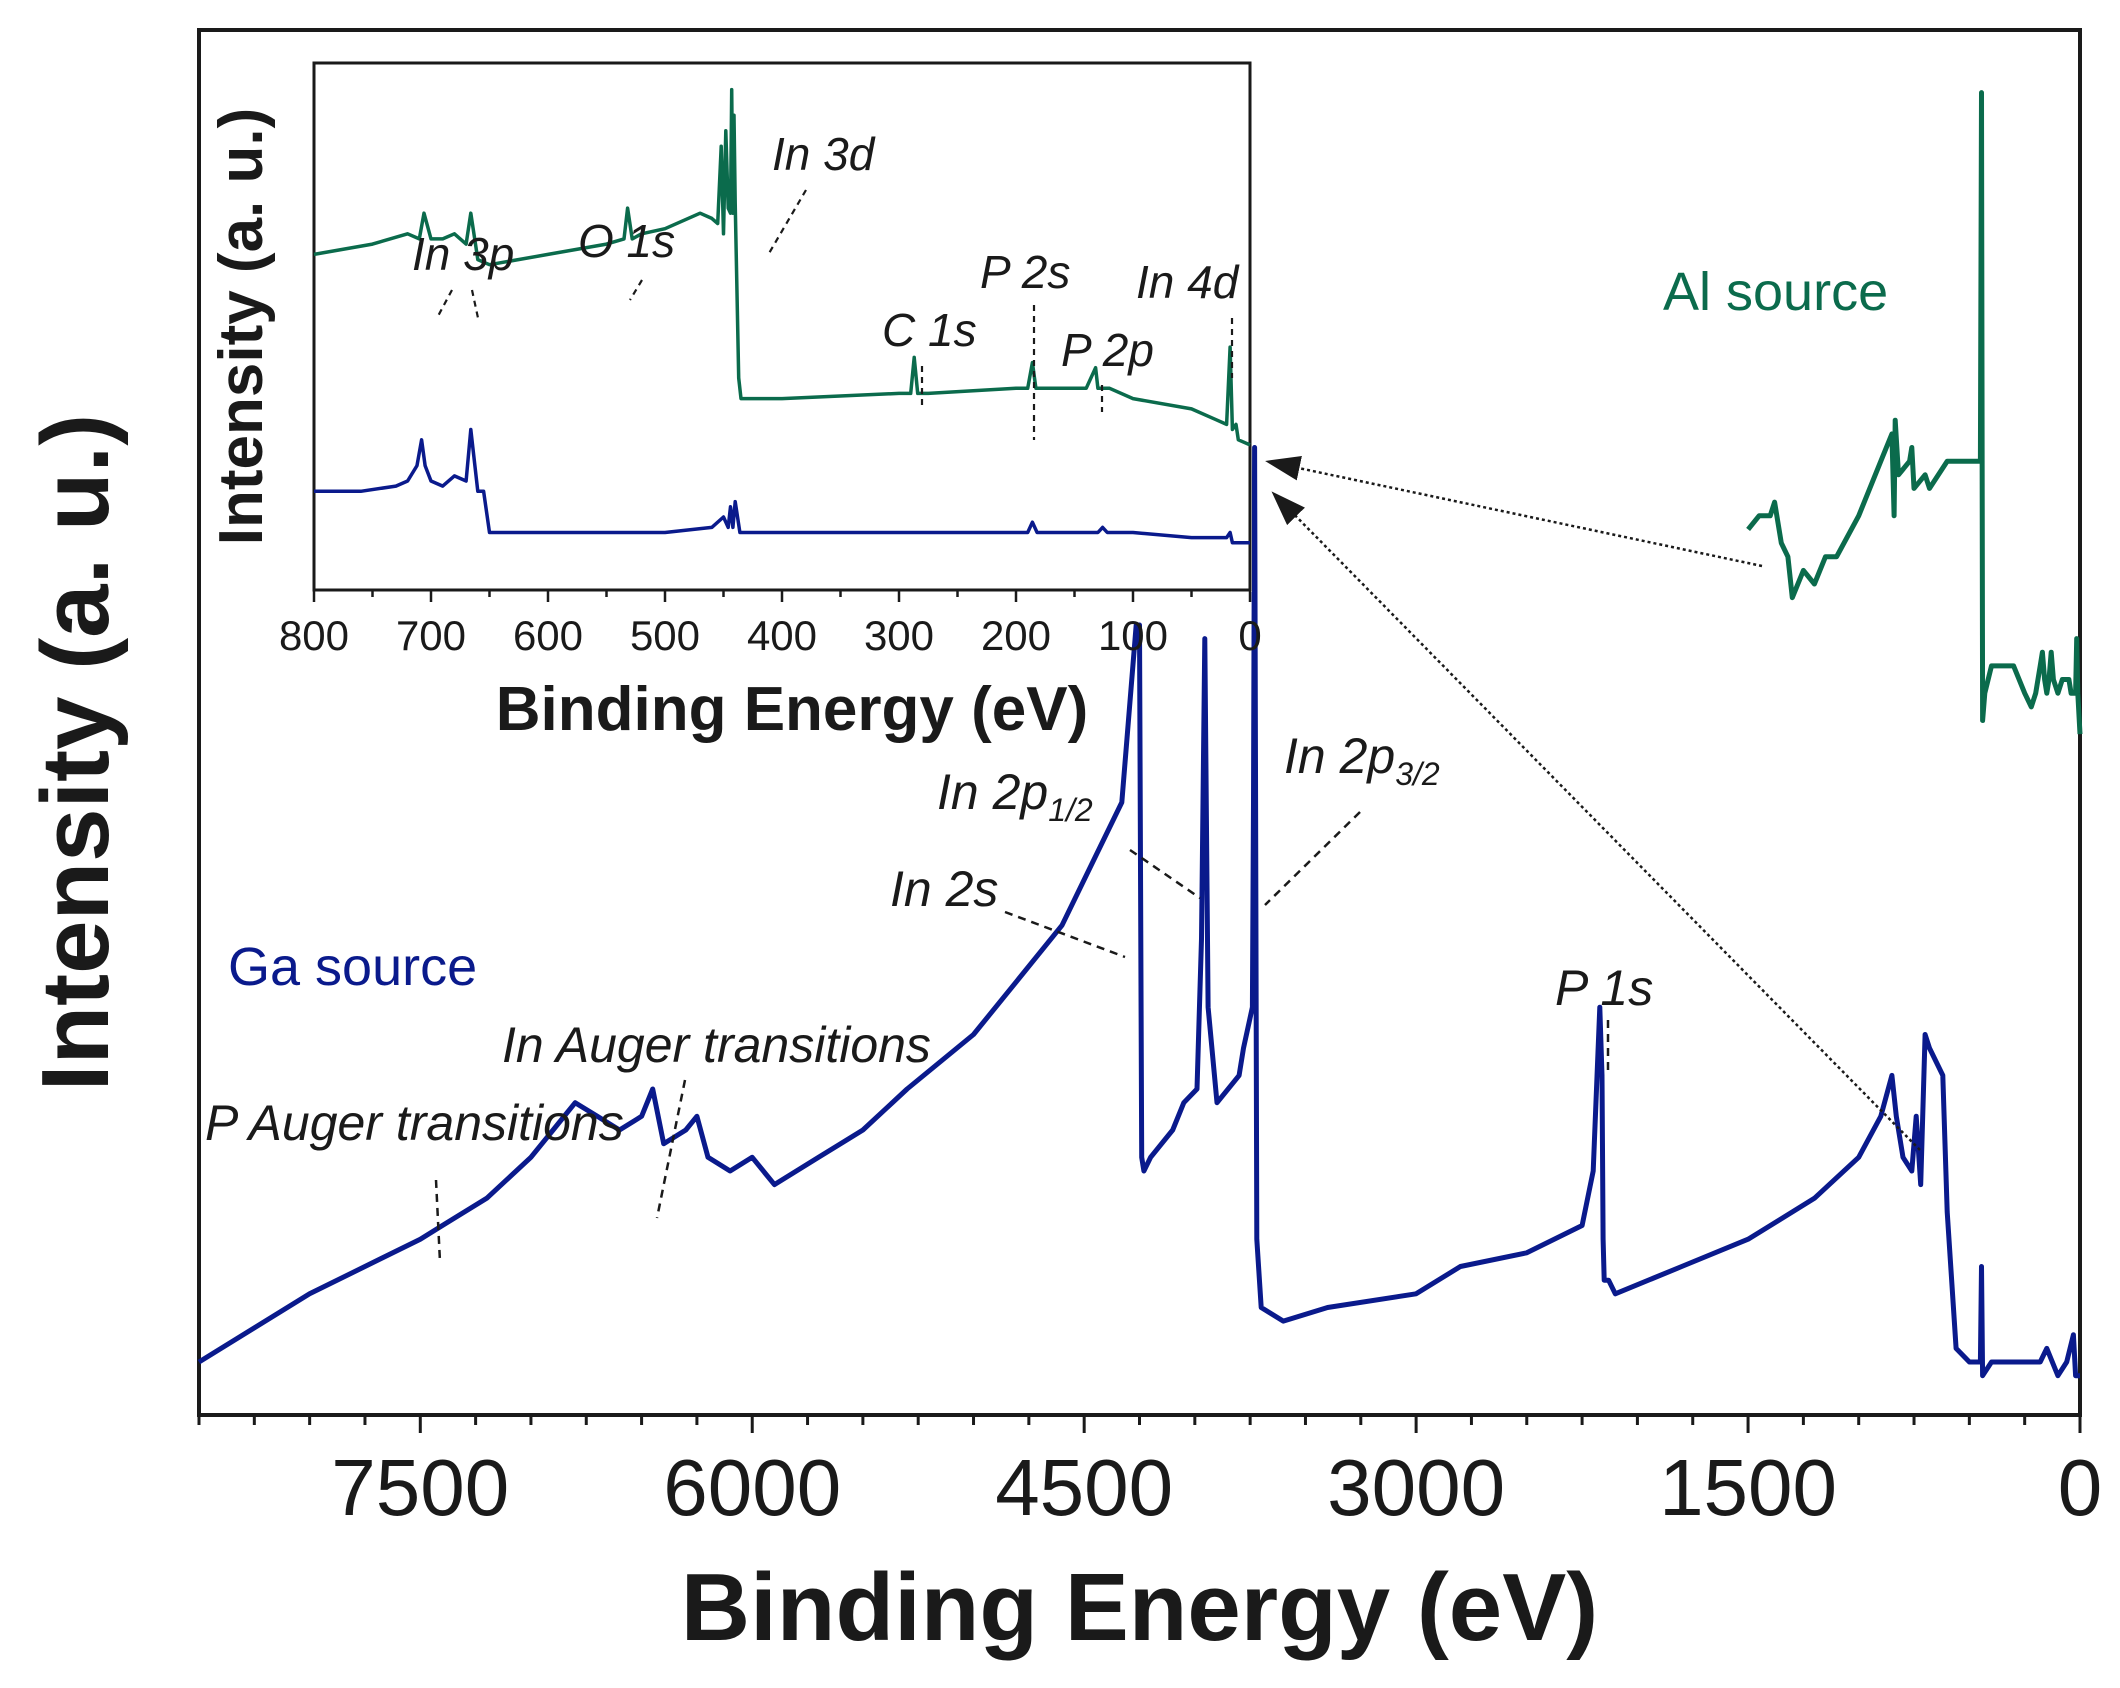 This screenshot has width=2120, height=1688. I want to click on x-tick-label: 6000, so click(752, 1487).